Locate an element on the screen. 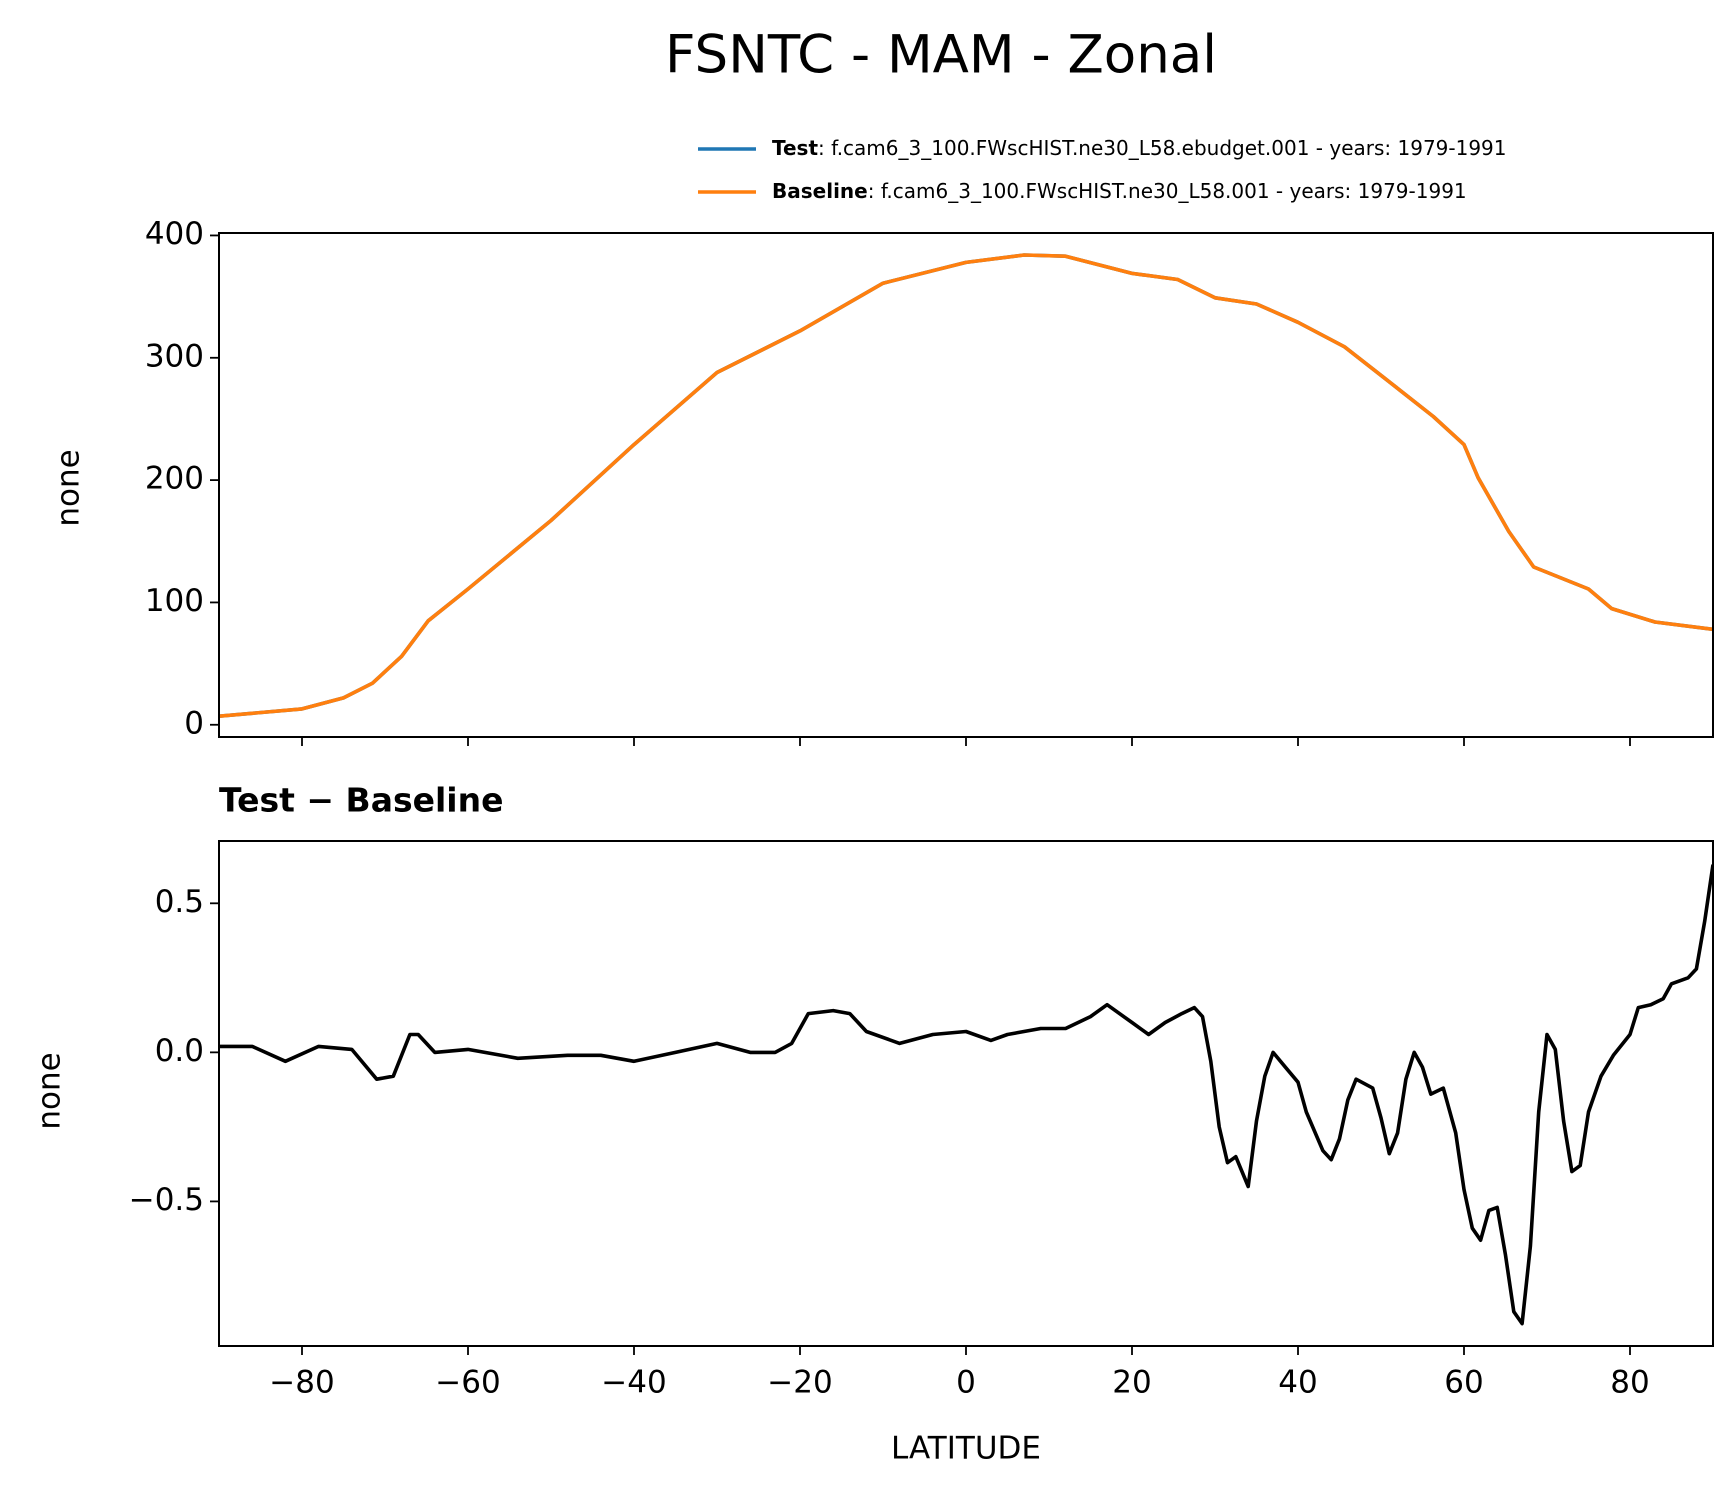  legend-name: Test is located at coordinates (795, 148).